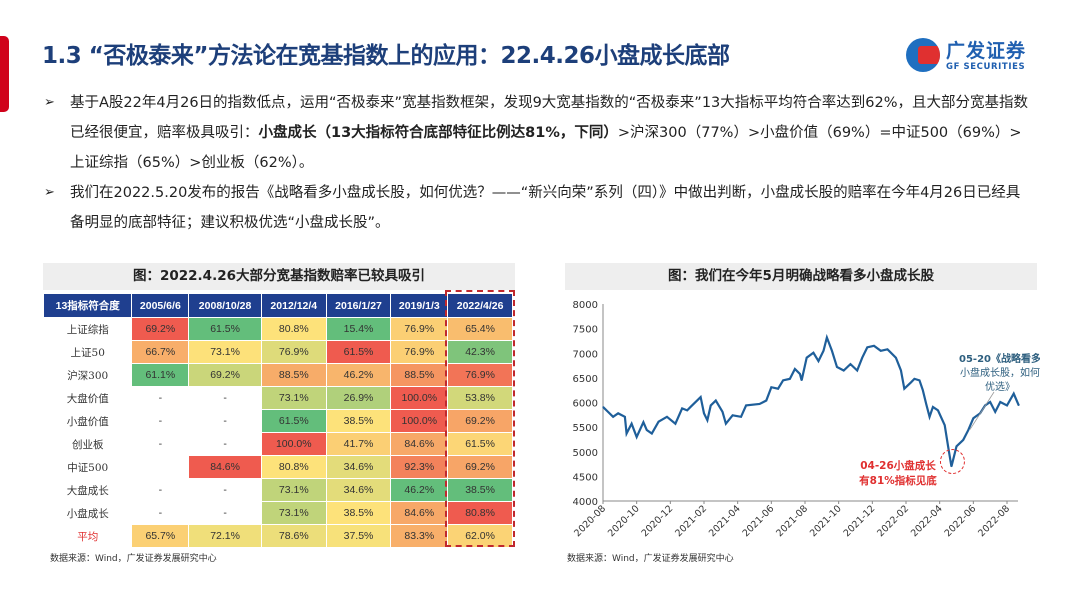  What do you see at coordinates (585, 428) in the screenshot?
I see `y-tick-label: 5500` at bounding box center [585, 428].